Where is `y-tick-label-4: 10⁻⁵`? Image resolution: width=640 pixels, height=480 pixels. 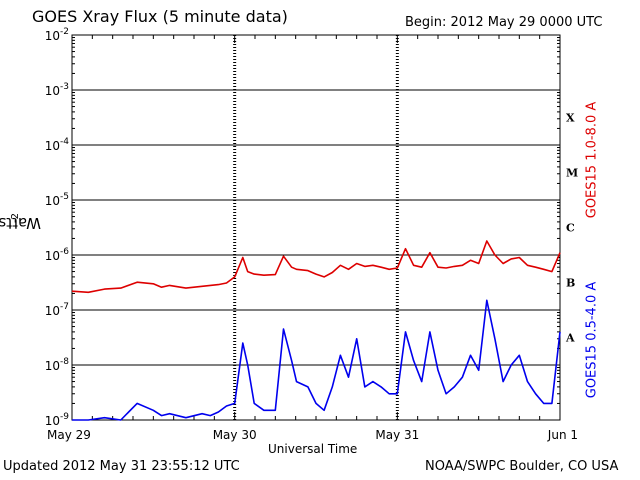 y-tick-label-4: 10⁻⁵ is located at coordinates (57, 200).